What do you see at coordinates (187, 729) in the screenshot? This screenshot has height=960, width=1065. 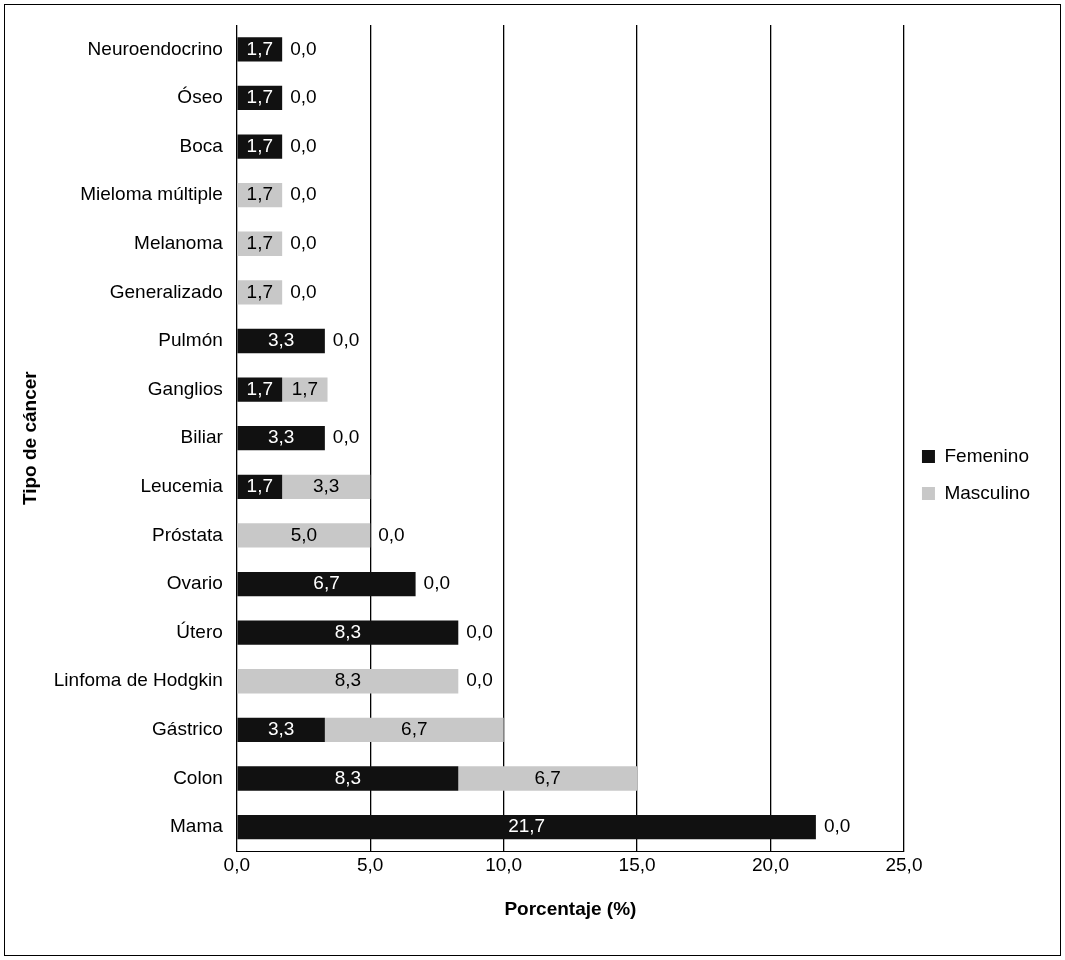 I see `y-tick-label: Gástrico` at bounding box center [187, 729].